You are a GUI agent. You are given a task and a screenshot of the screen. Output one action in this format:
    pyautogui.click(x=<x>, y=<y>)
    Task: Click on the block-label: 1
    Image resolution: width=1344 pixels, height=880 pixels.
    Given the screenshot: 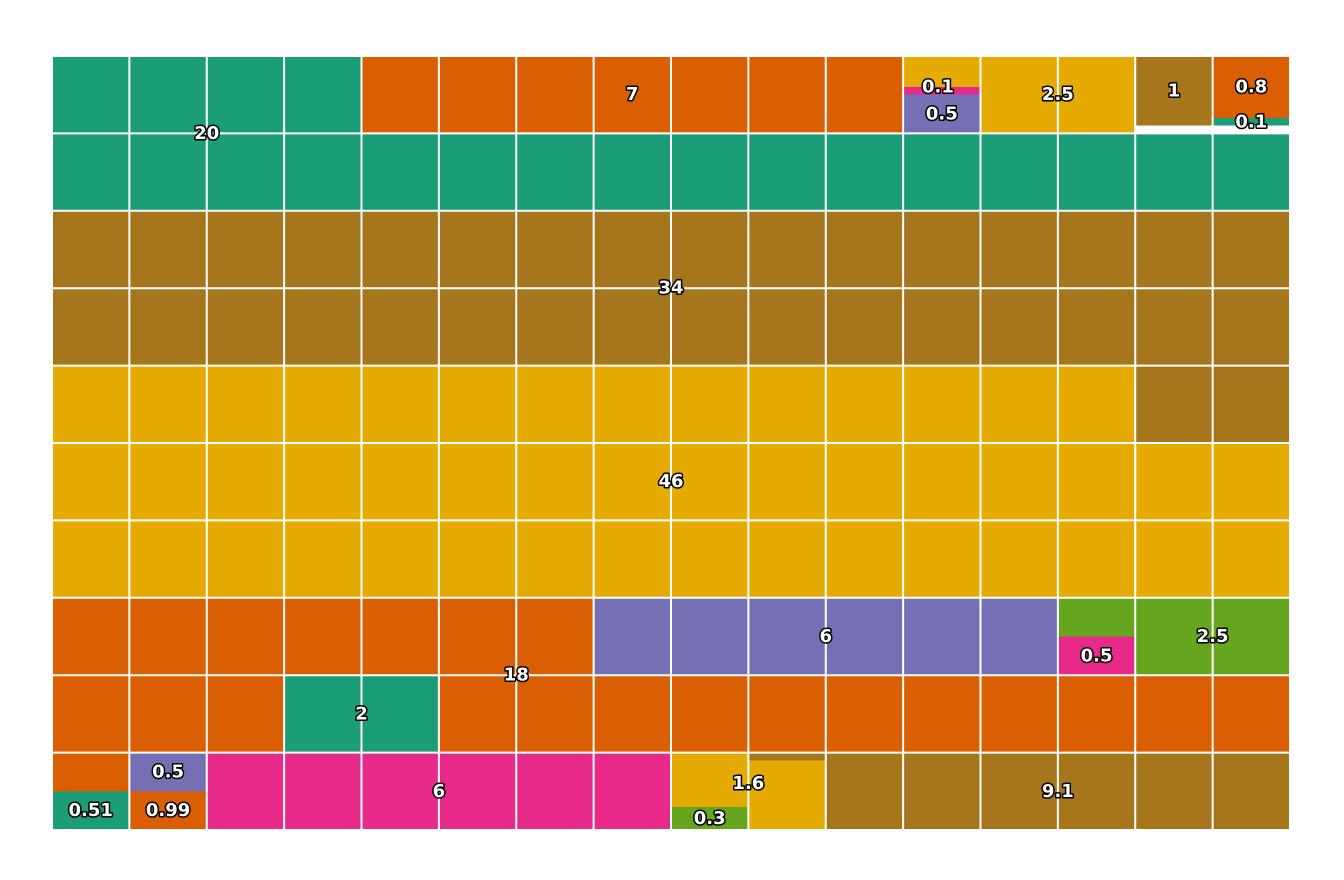 What is the action you would take?
    pyautogui.click(x=1174, y=90)
    